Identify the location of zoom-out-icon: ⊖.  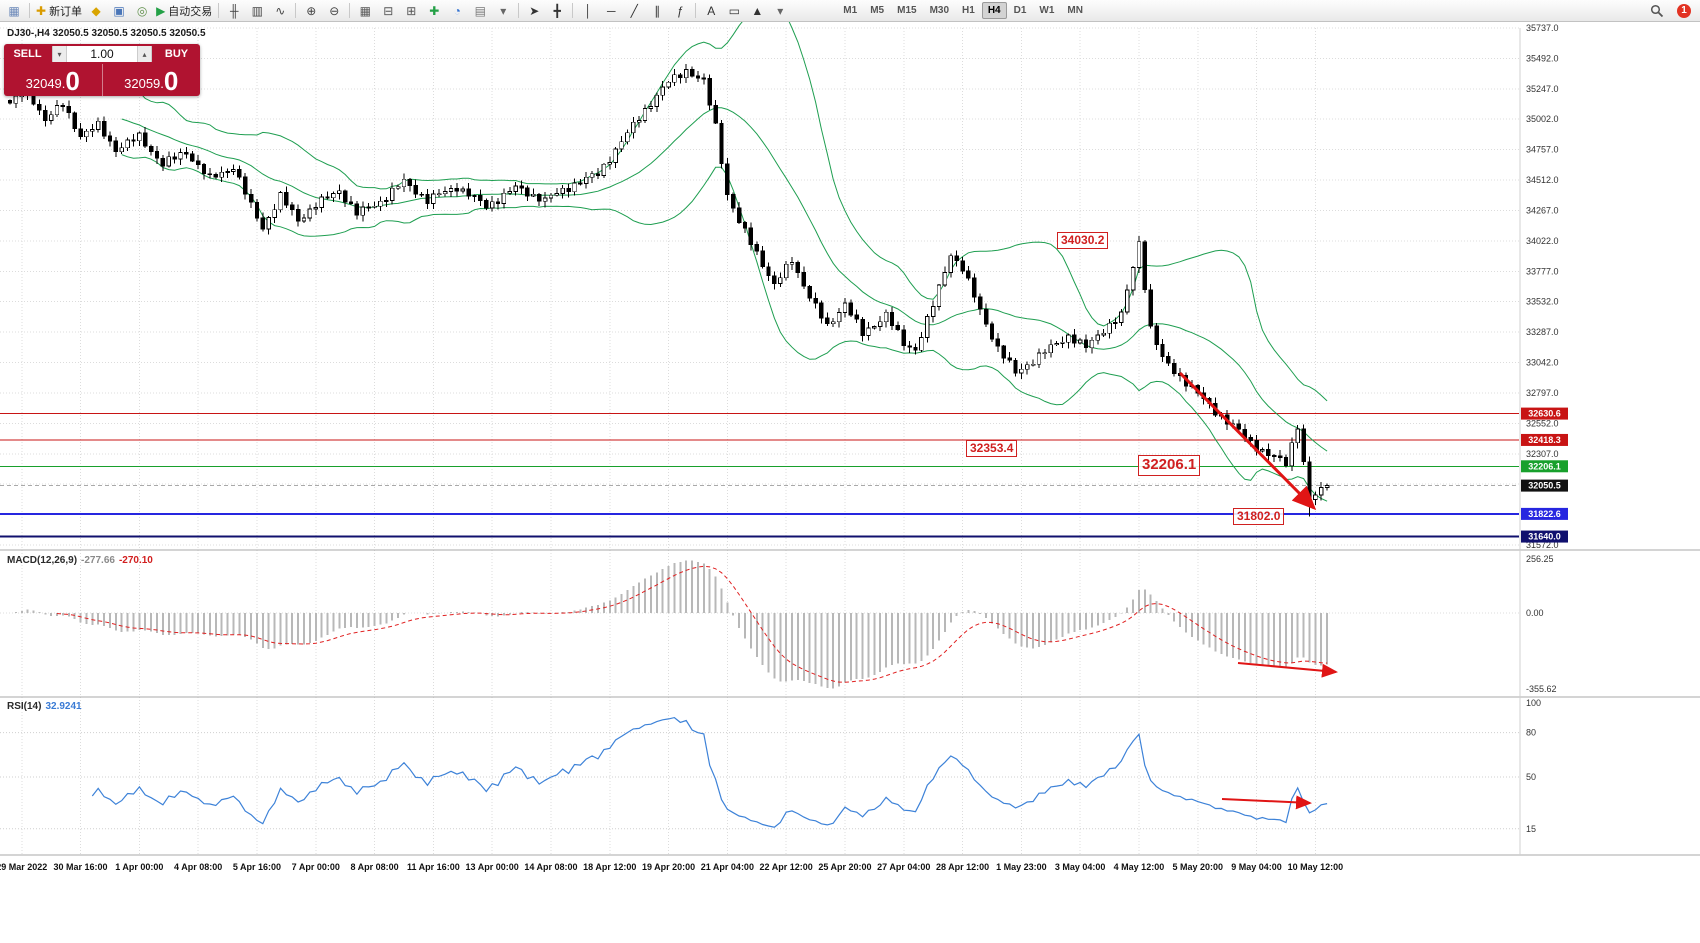
(334, 11).